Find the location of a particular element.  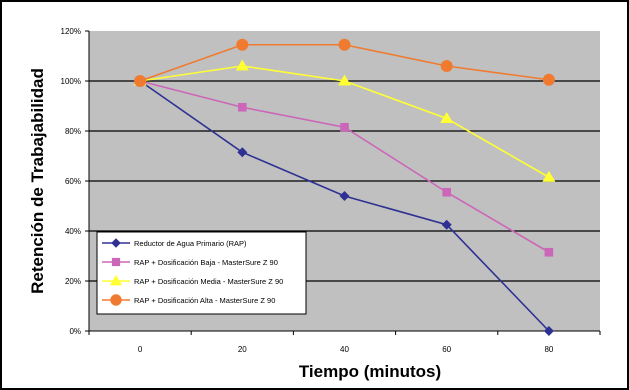

legend-label: Reductor de Agua Primario (RAP) is located at coordinates (190, 243).